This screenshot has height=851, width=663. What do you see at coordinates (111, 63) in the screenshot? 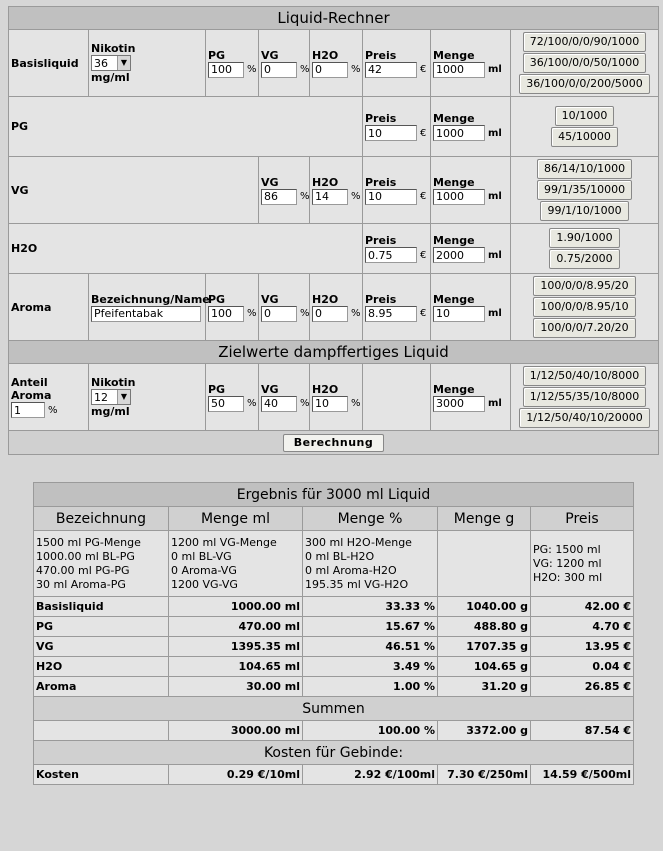
I see `base-nikotin-select: 36 ▼` at bounding box center [111, 63].